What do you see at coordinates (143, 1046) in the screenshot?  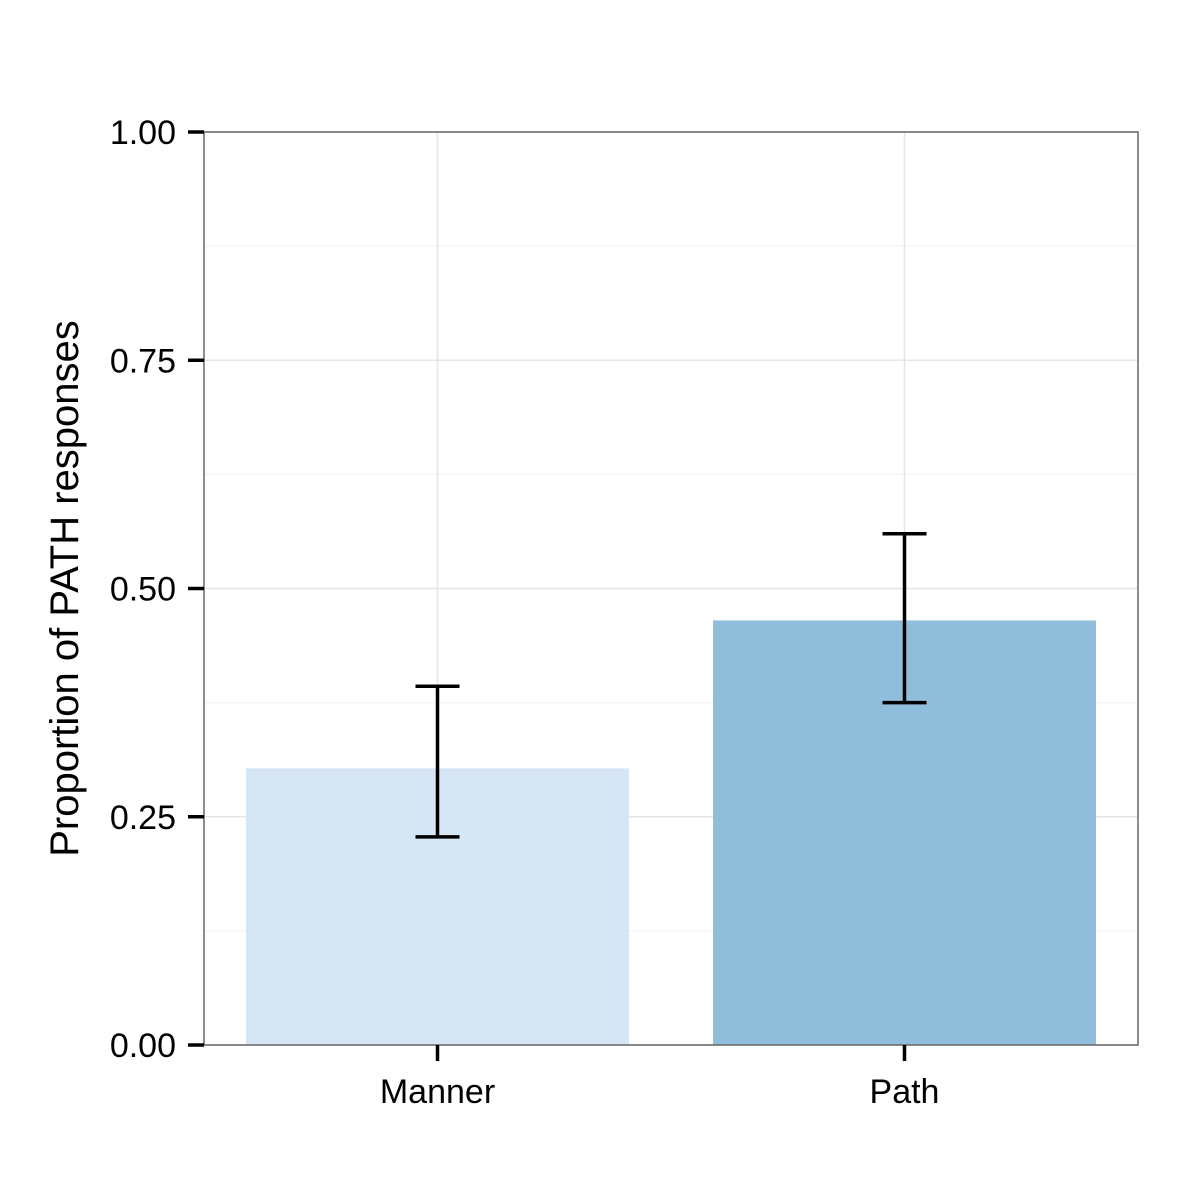 I see `y-tick-label: 0.00` at bounding box center [143, 1046].